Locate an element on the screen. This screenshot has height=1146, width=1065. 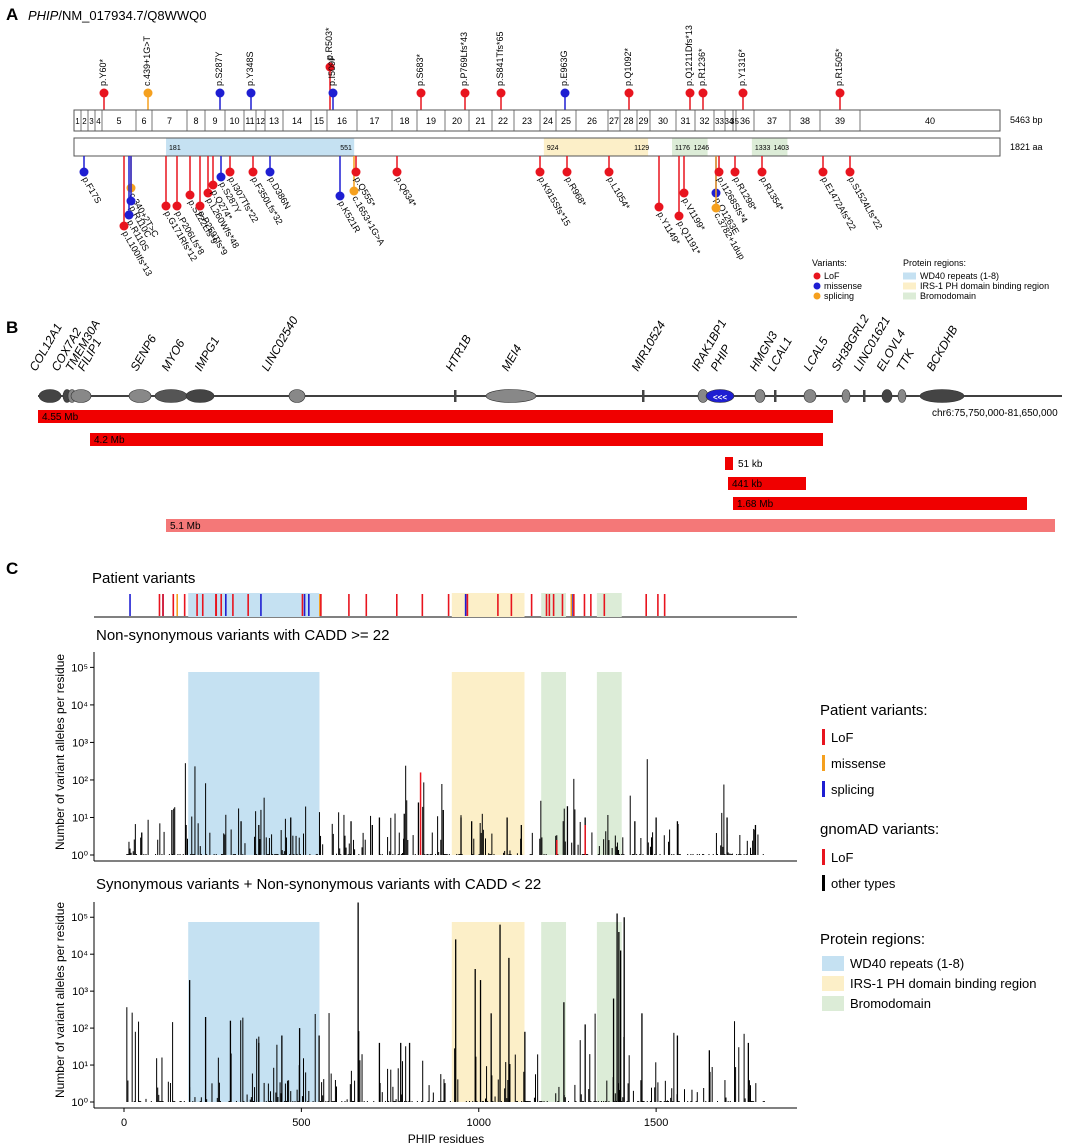
legend-variants-title: Variants: is located at coordinates (829, 263).